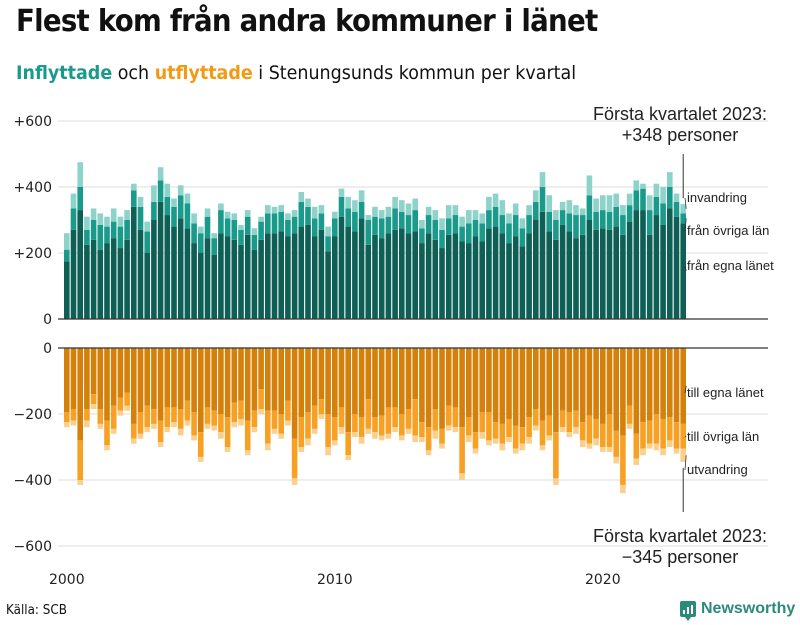 The height and width of the screenshot is (625, 800). What do you see at coordinates (737, 610) in the screenshot?
I see `newsworthy-logo: Newsworthy` at bounding box center [737, 610].